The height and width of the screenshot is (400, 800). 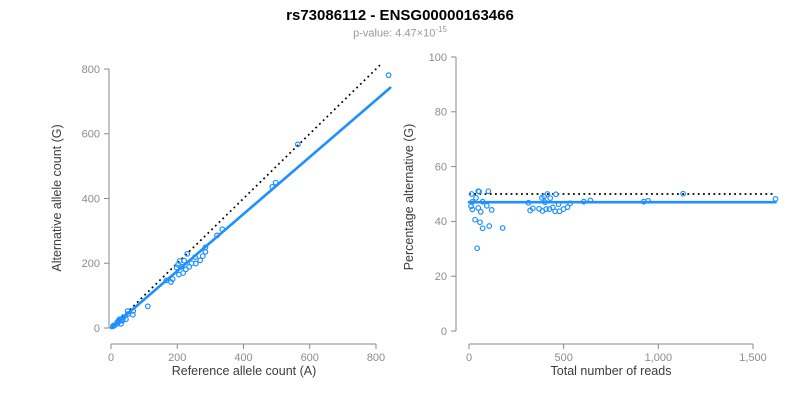 What do you see at coordinates (409, 197) in the screenshot?
I see `right-y-axis-label: Percentage alternative (G)` at bounding box center [409, 197].